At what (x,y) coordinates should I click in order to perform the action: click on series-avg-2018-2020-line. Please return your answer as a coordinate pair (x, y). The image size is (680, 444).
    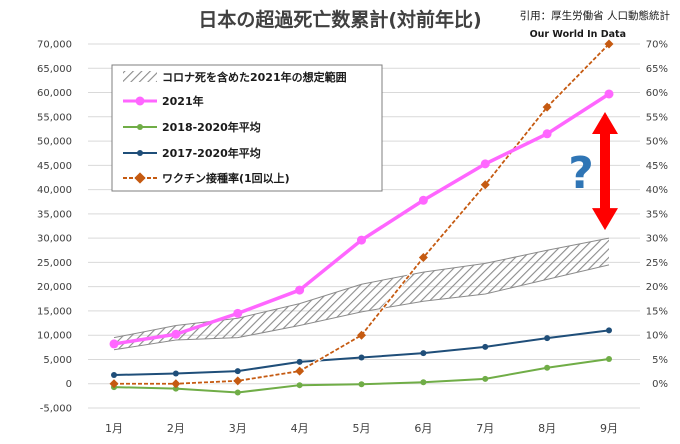
    Looking at the image, I should click on (361, 375).